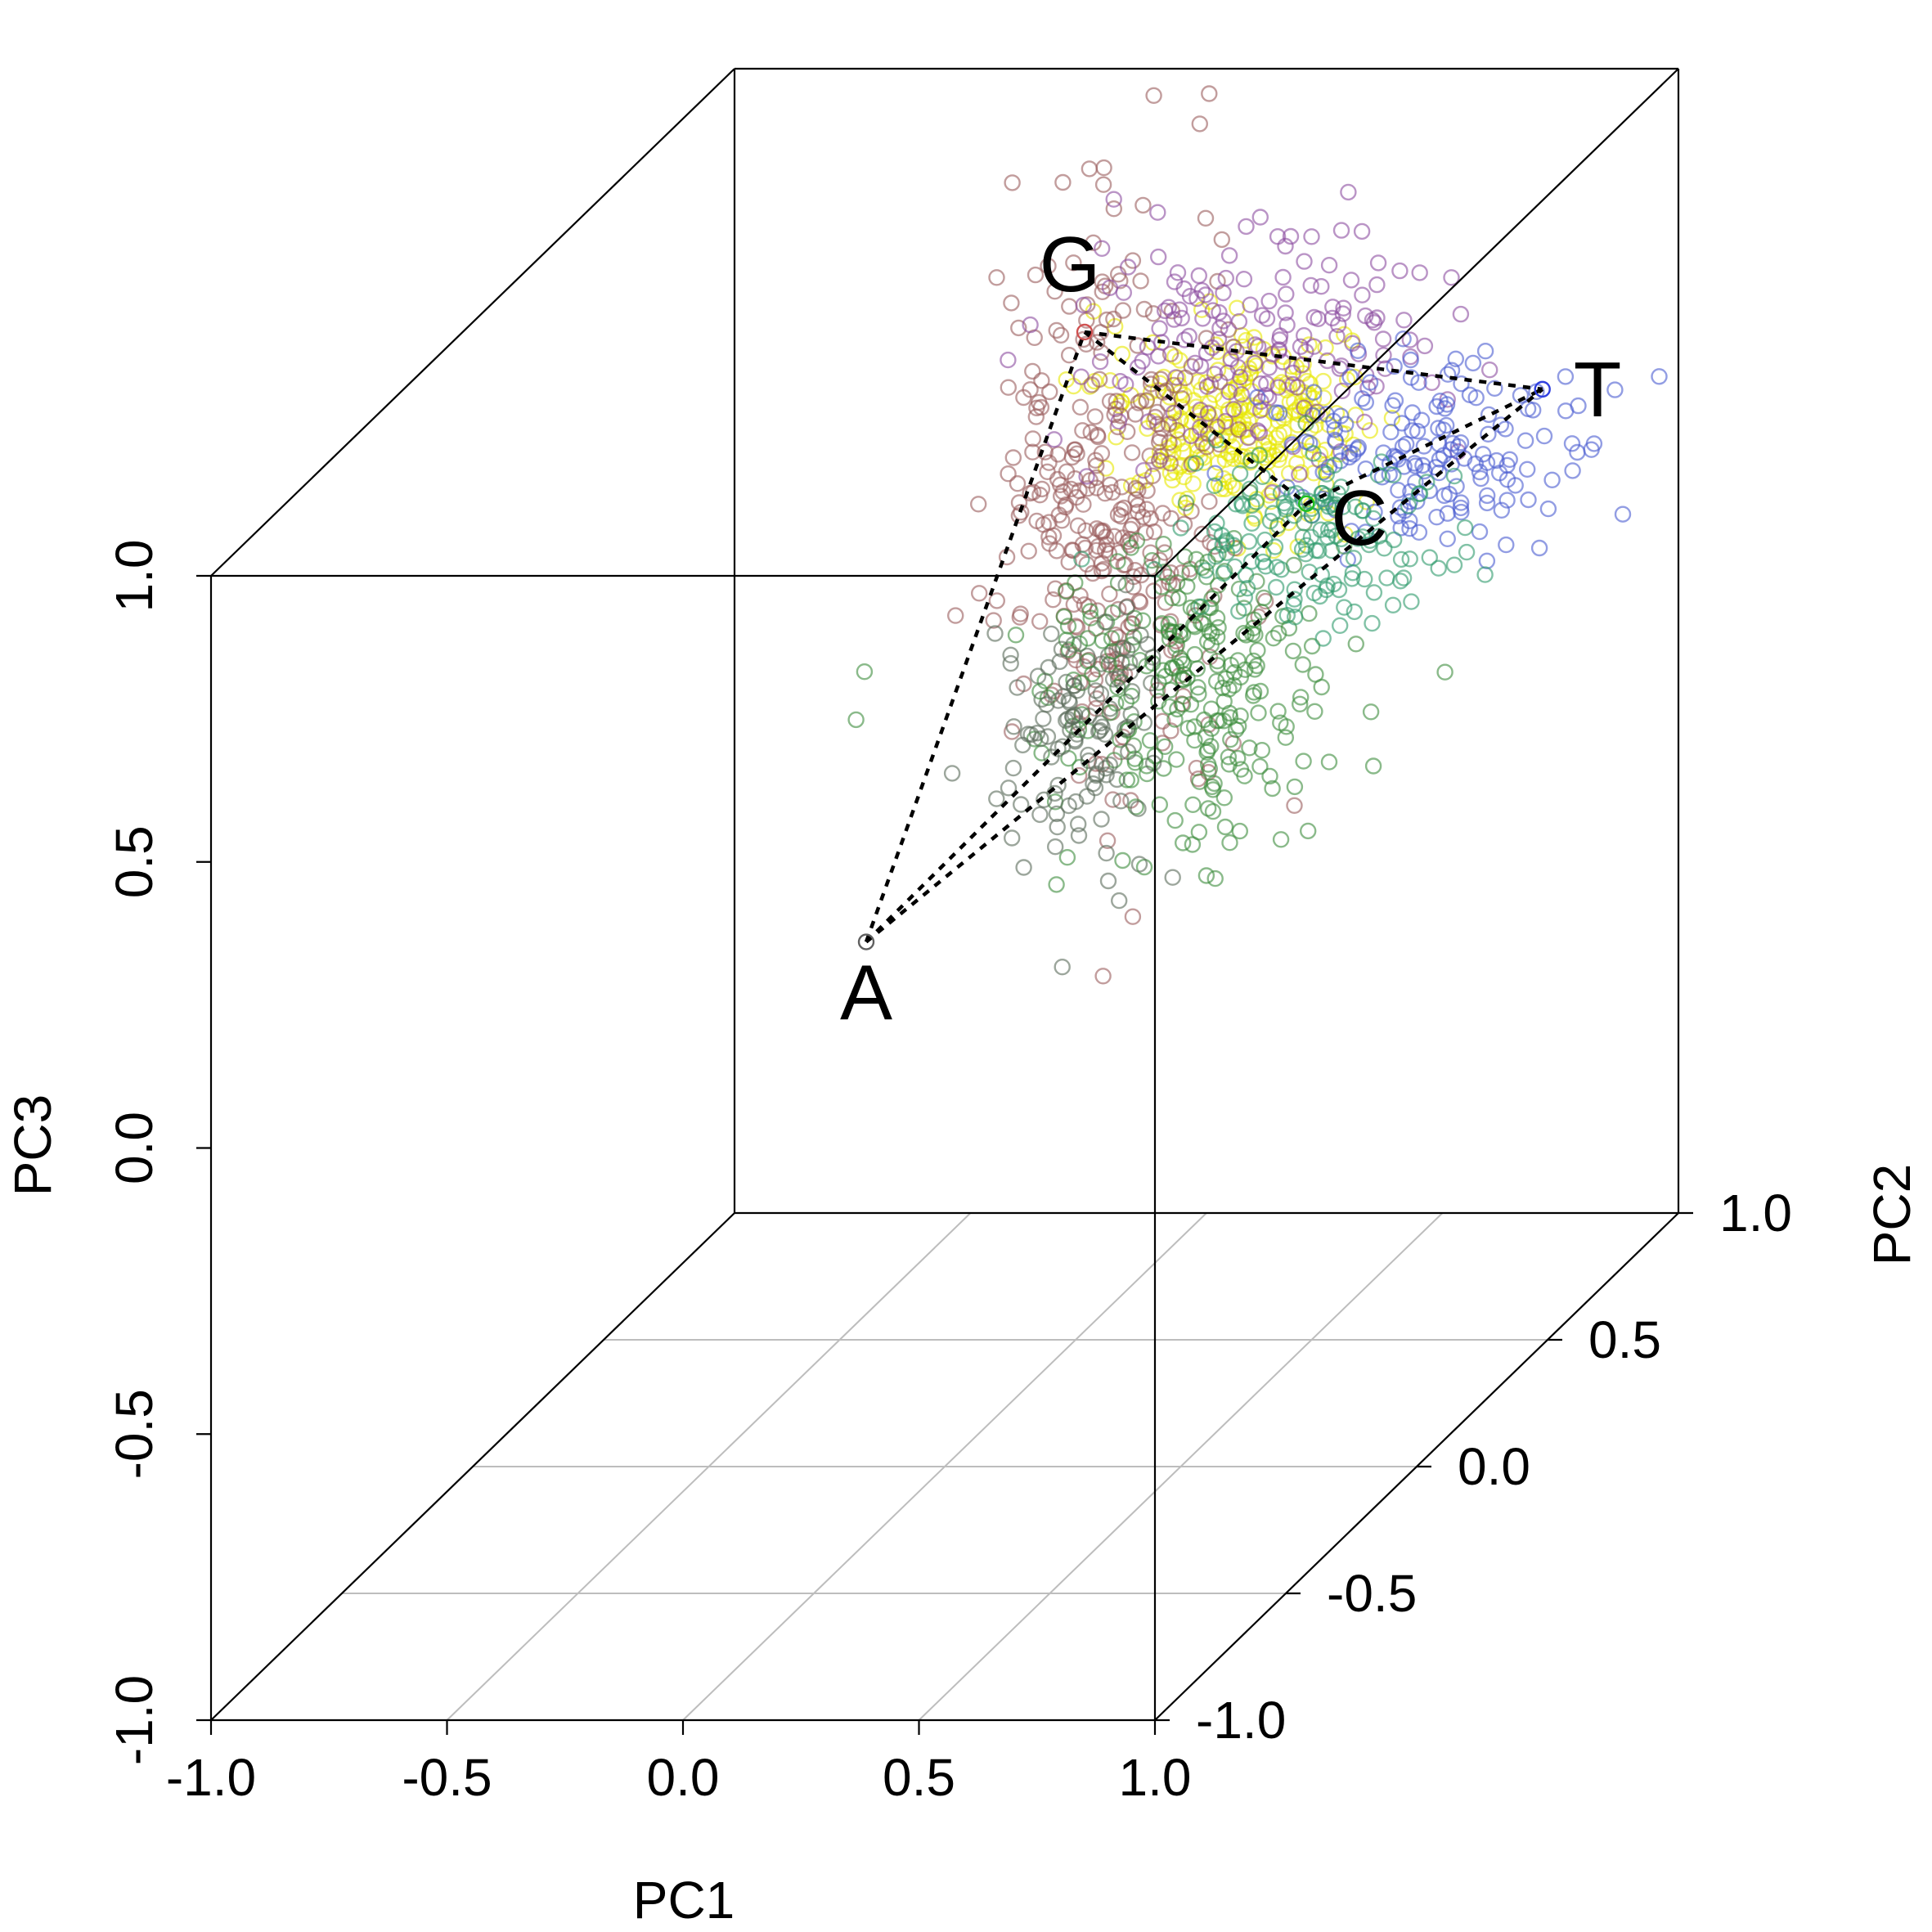 The height and width of the screenshot is (1932, 1932). What do you see at coordinates (1417, 323) in the screenshot?
I see `box-edge` at bounding box center [1417, 323].